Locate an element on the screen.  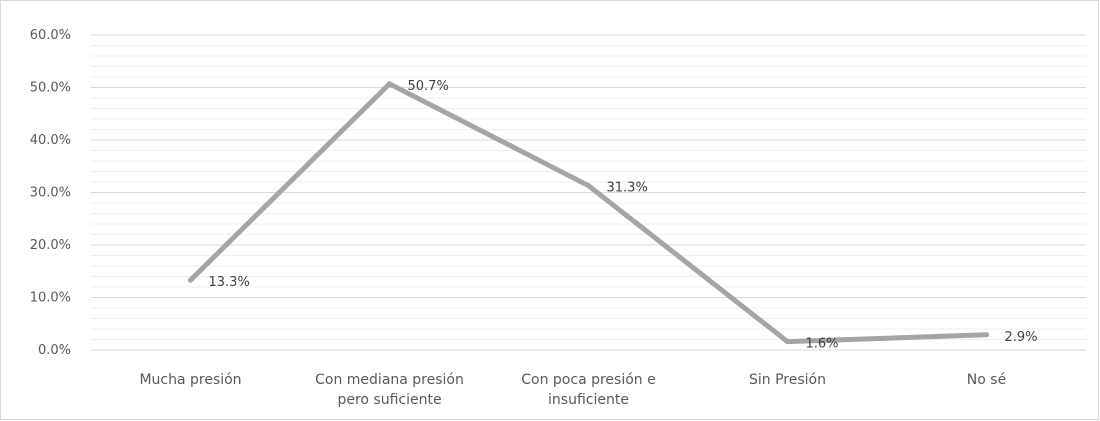
y-tick-label: 0.0% is located at coordinates (54, 350).